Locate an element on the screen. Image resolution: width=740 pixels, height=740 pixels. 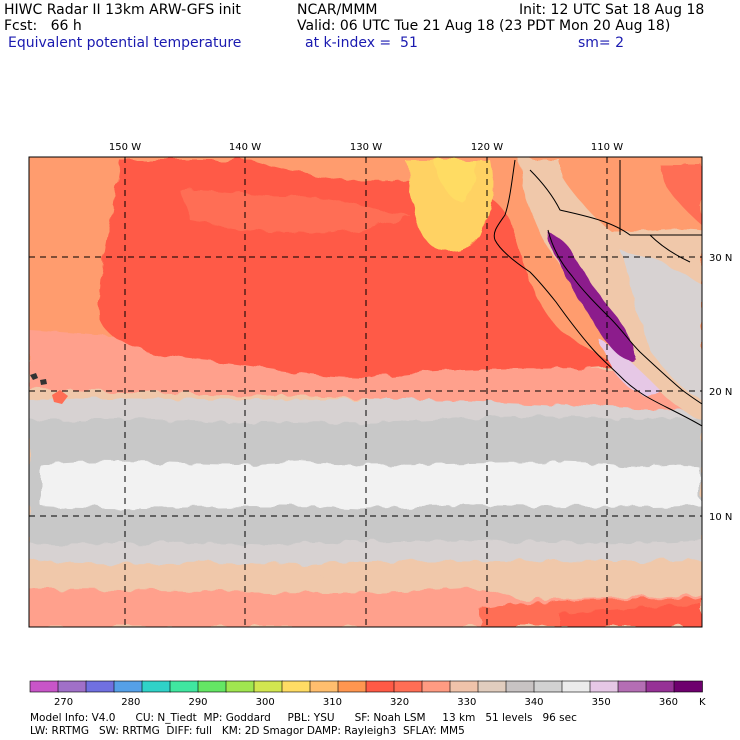
lat-label-20n: 20 N is located at coordinates (720, 392).